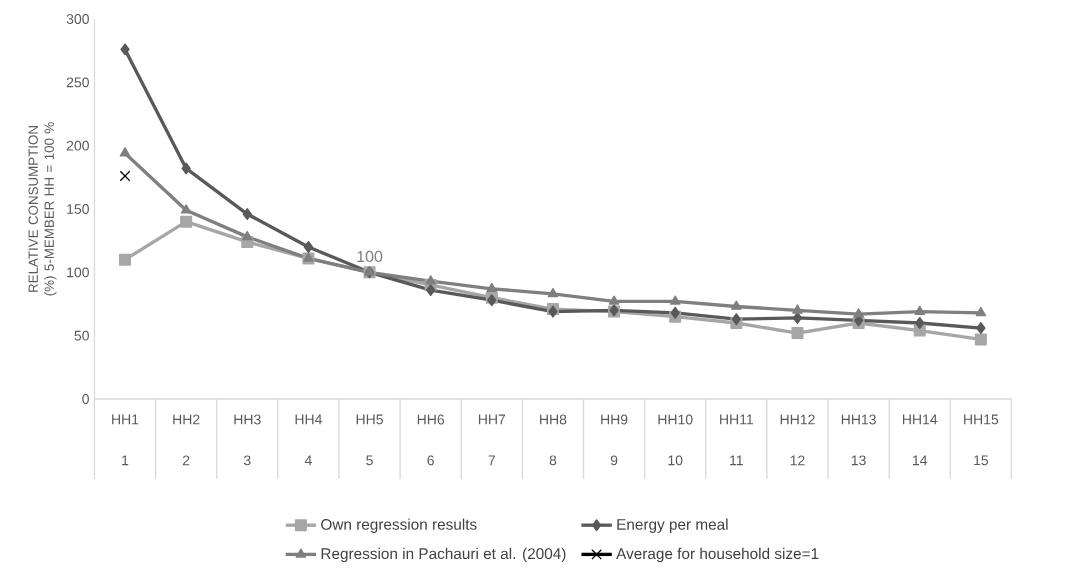  Describe the element at coordinates (78, 272) in the screenshot. I see `y-tick-label: 100` at that location.